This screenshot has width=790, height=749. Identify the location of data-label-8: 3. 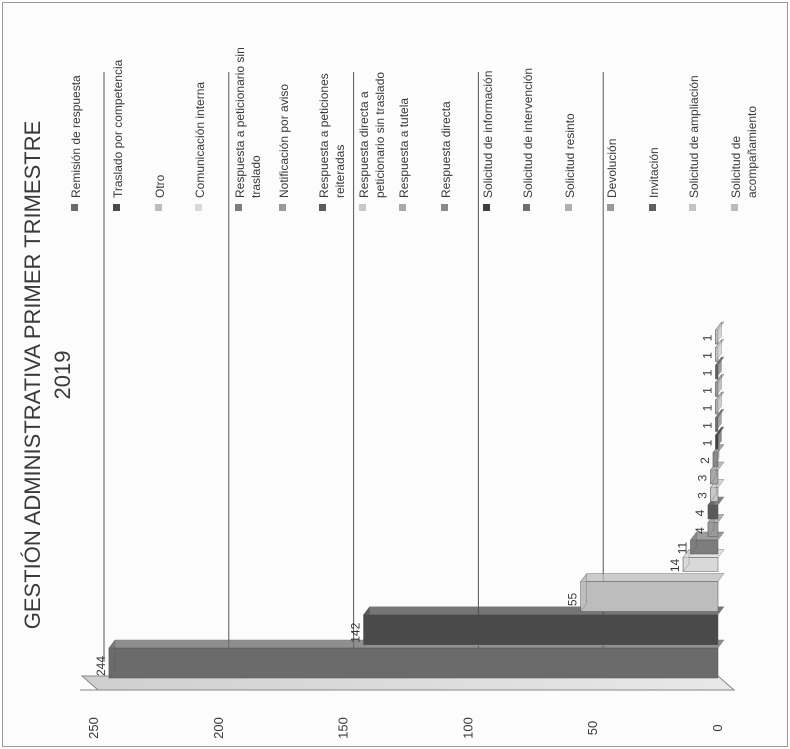
(703, 477).